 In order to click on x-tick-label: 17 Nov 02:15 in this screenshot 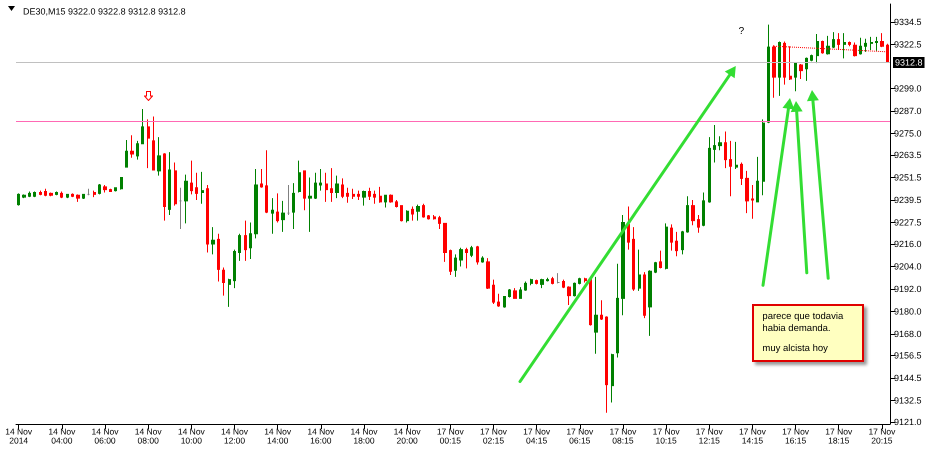, I will do `click(494, 436)`.